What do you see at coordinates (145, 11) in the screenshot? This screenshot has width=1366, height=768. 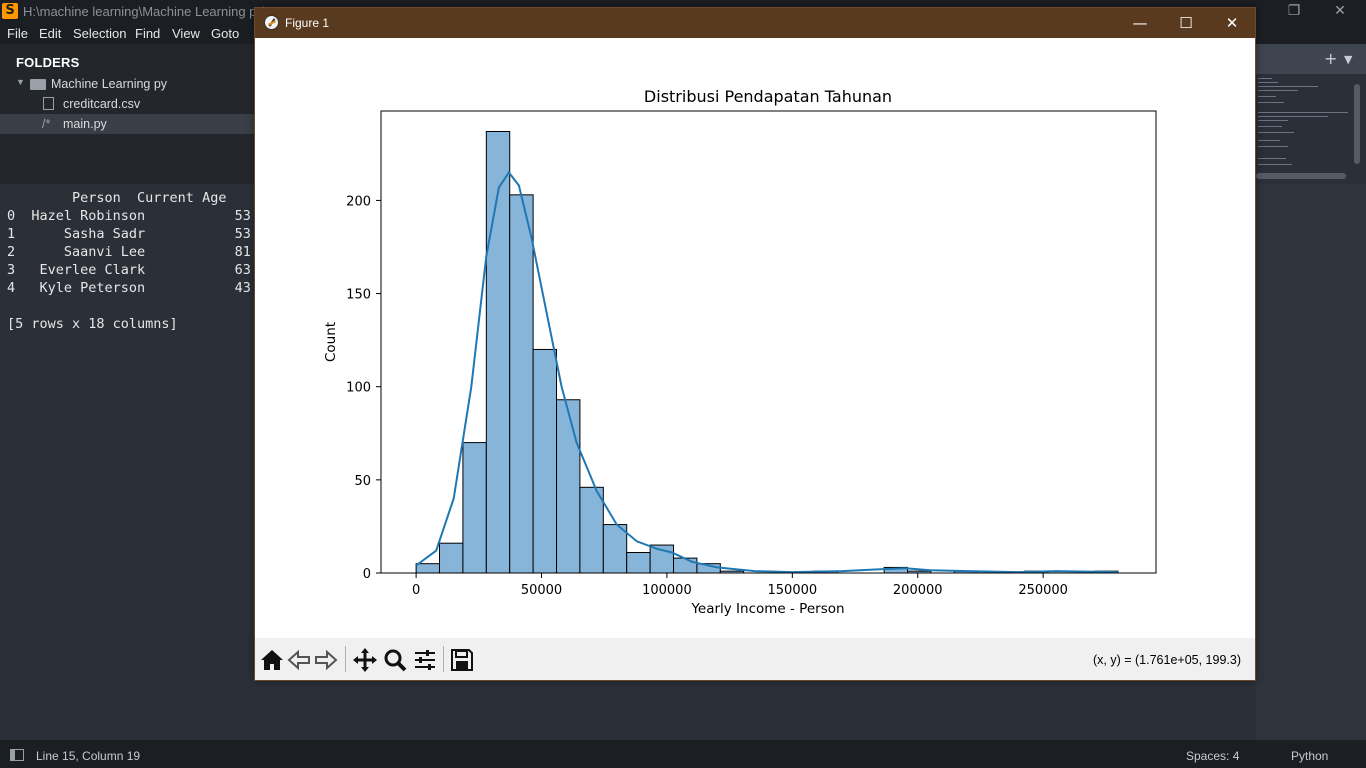 I see `editor-title: H:\machine learning\Machine Learning py\` at bounding box center [145, 11].